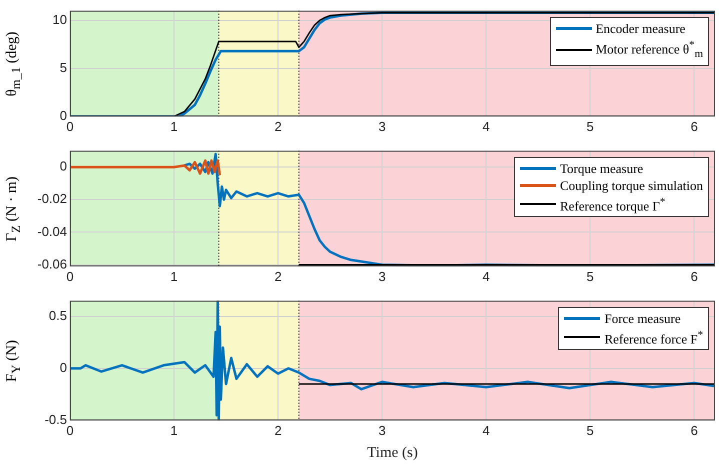 Image resolution: width=719 pixels, height=466 pixels. What do you see at coordinates (52, 264) in the screenshot?
I see `y-tick-label: -0.06` at bounding box center [52, 264].